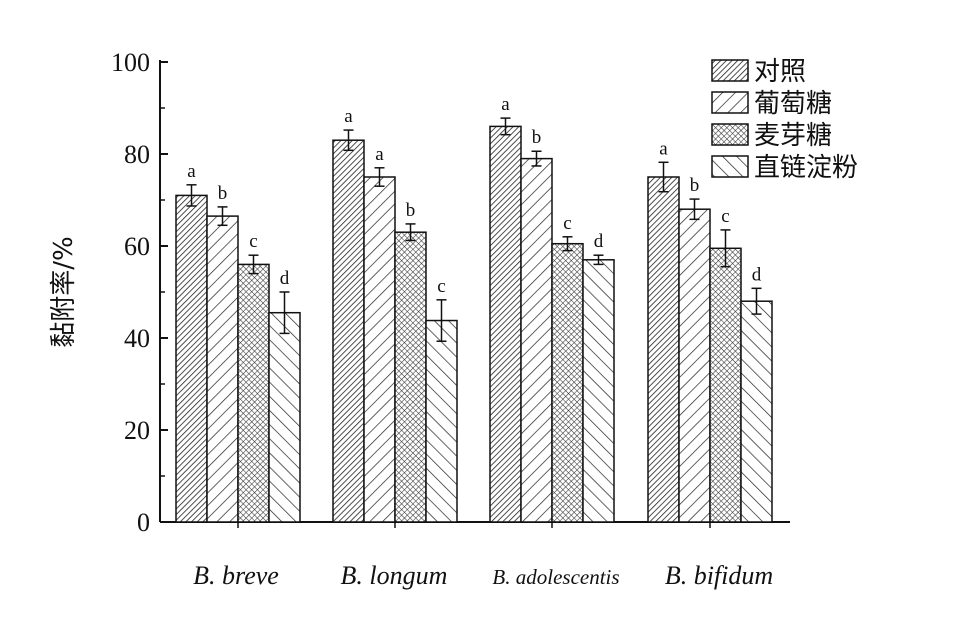  I want to click on legend-label: 葡萄糖, so click(793, 104).